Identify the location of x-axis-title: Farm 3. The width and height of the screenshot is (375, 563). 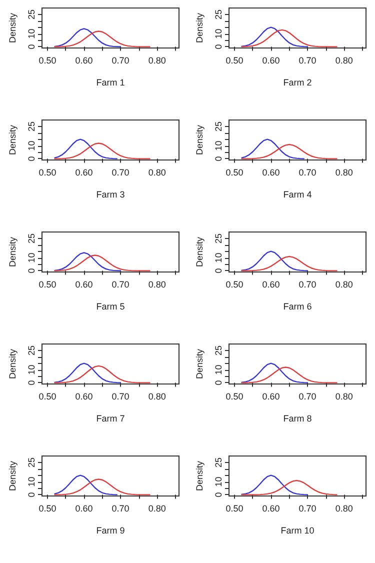
(110, 195).